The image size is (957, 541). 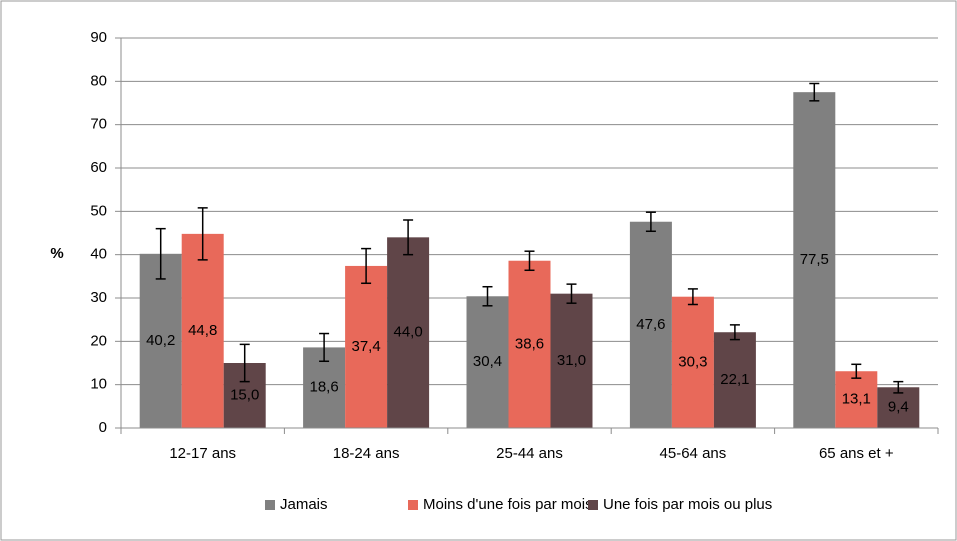 What do you see at coordinates (98, 210) in the screenshot?
I see `y-tick-label: 50` at bounding box center [98, 210].